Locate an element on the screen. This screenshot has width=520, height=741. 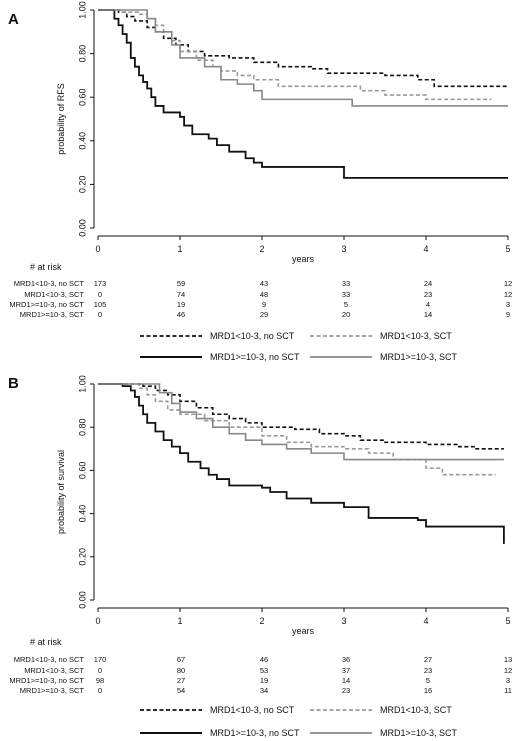
at-risk-count: 43 is located at coordinates (264, 283).